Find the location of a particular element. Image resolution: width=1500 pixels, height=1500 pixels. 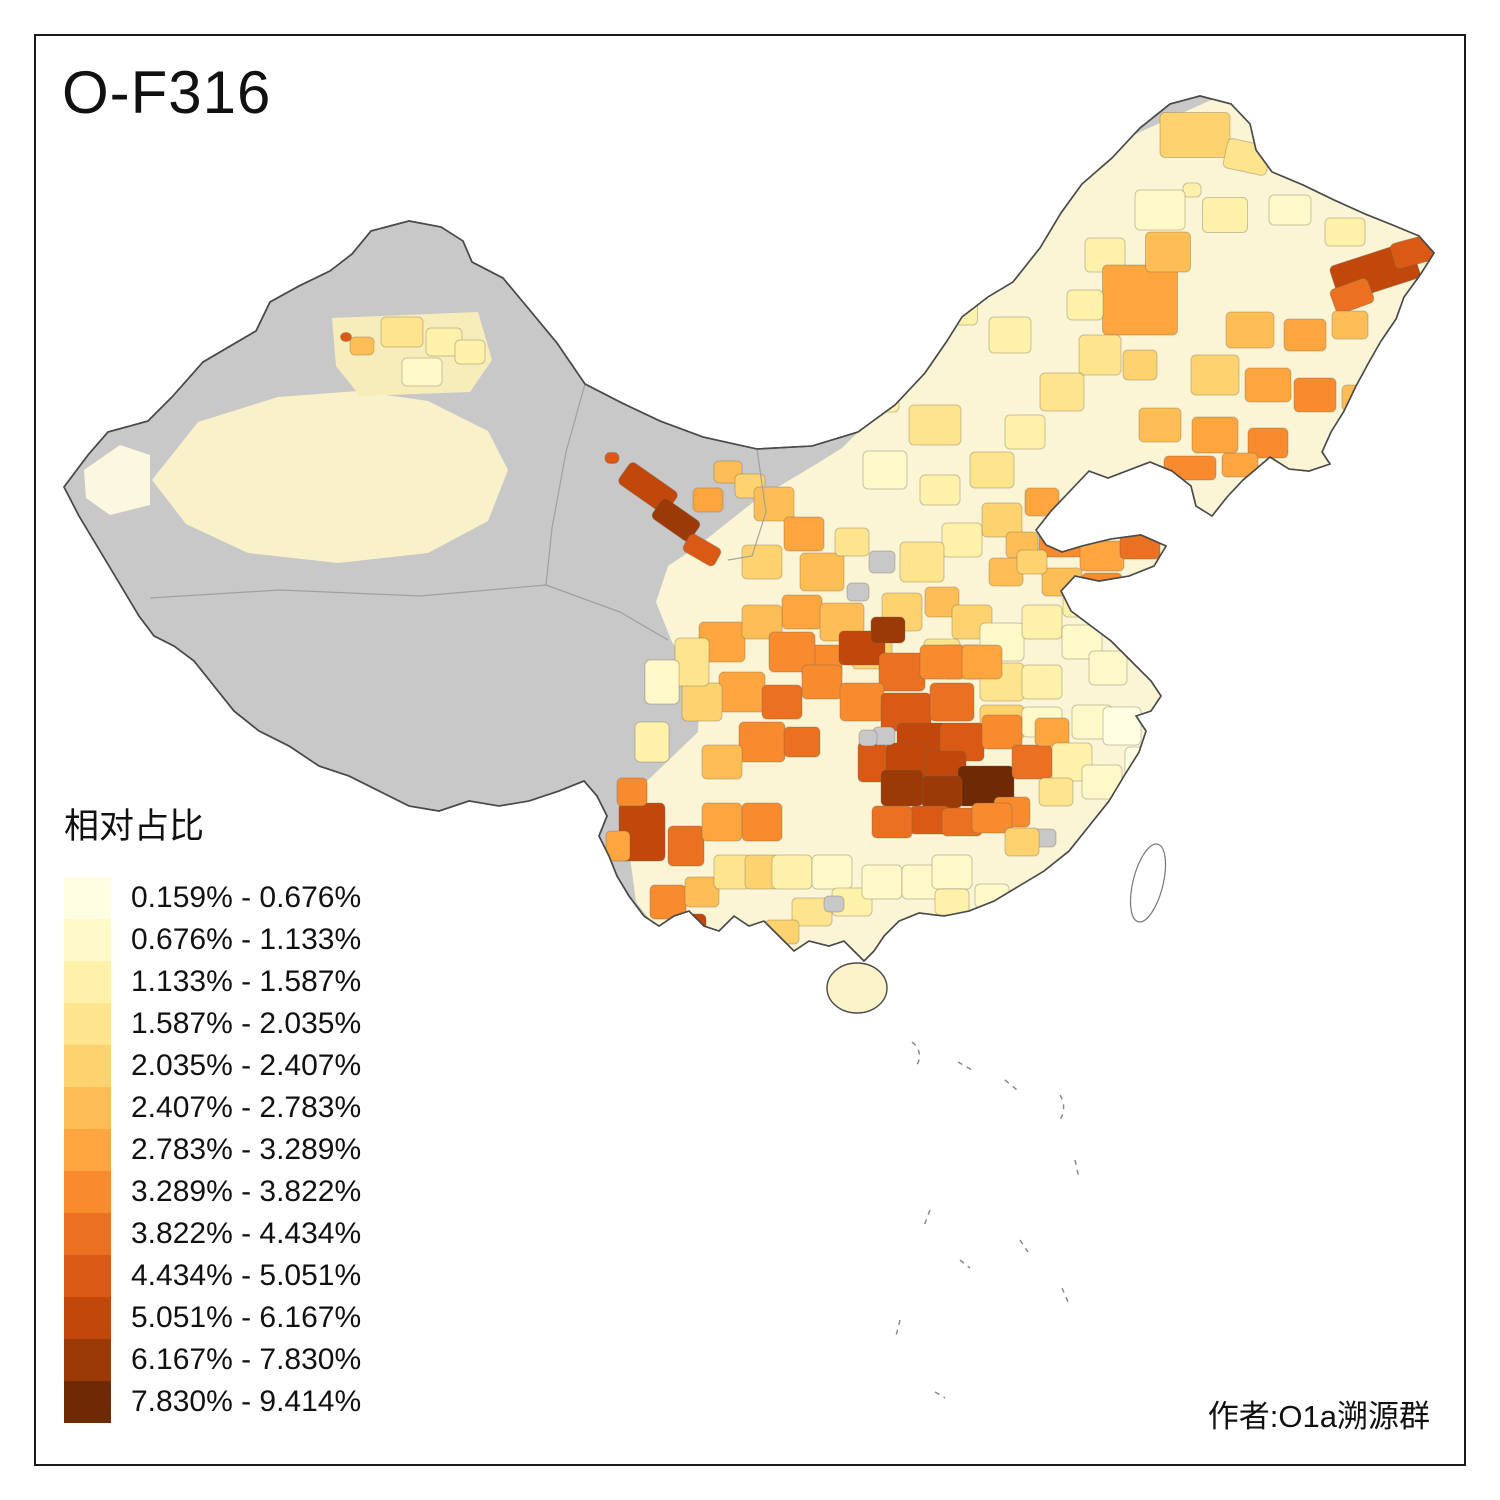

legend-label: 7.830% - 9.414% is located at coordinates (246, 1401).